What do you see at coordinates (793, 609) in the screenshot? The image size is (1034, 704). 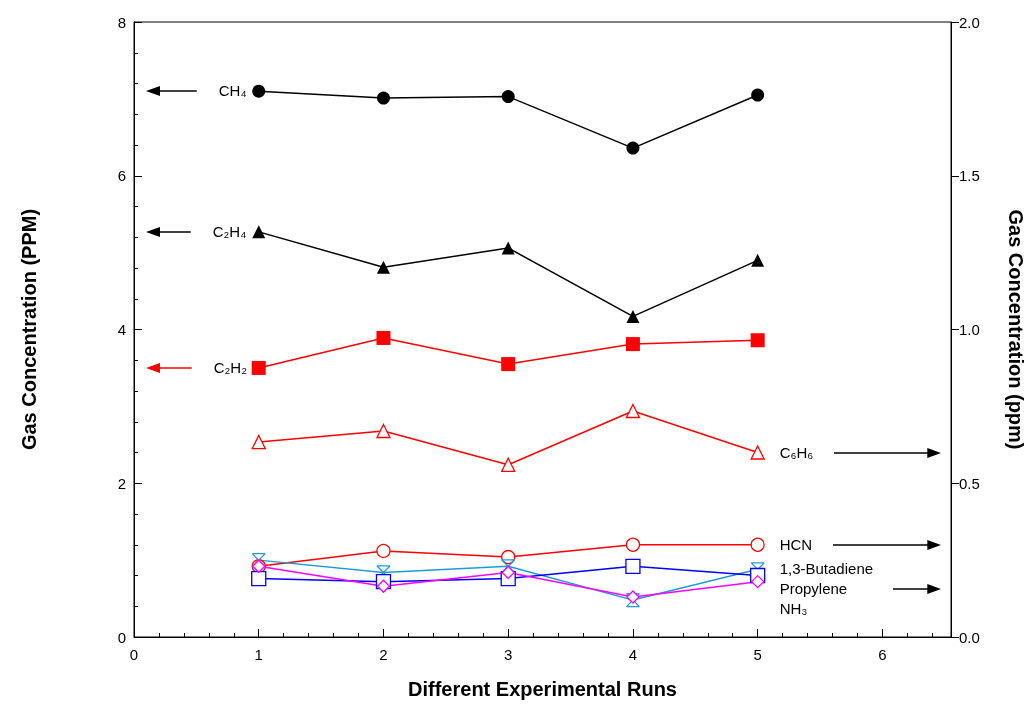 I see `series-label: NH₃` at bounding box center [793, 609].